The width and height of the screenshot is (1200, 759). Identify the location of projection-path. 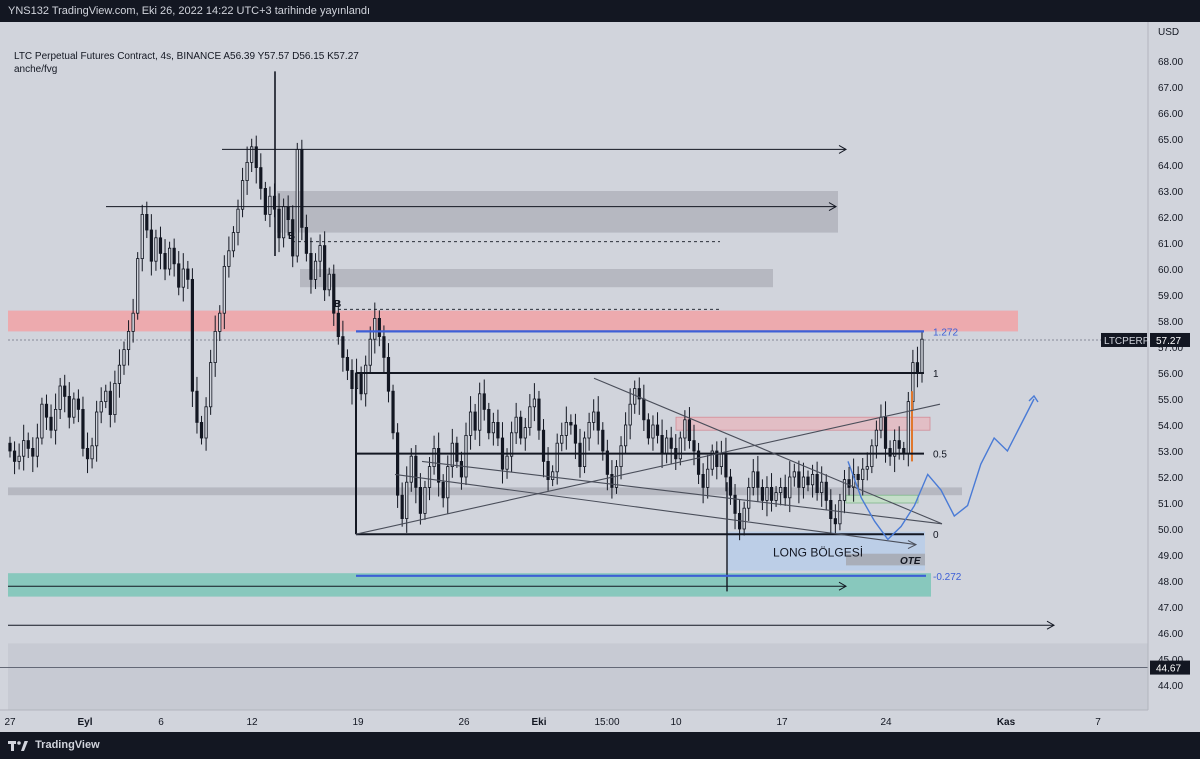
(941, 469).